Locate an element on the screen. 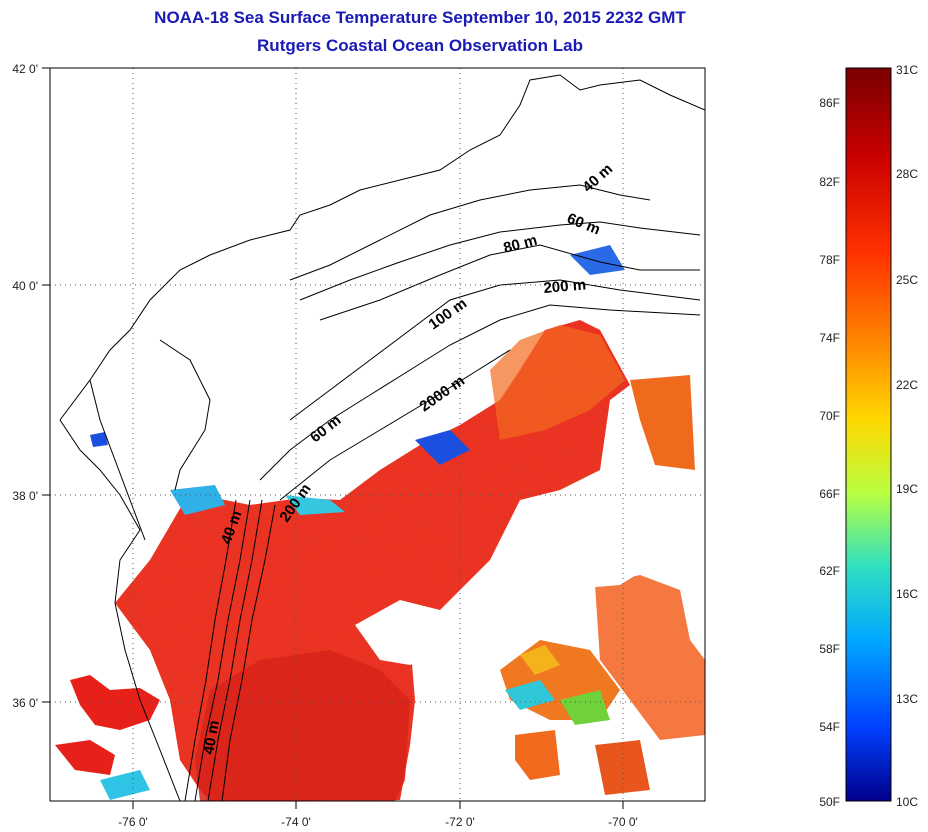 The image size is (928, 832). sst-patch-e is located at coordinates (662, 422).